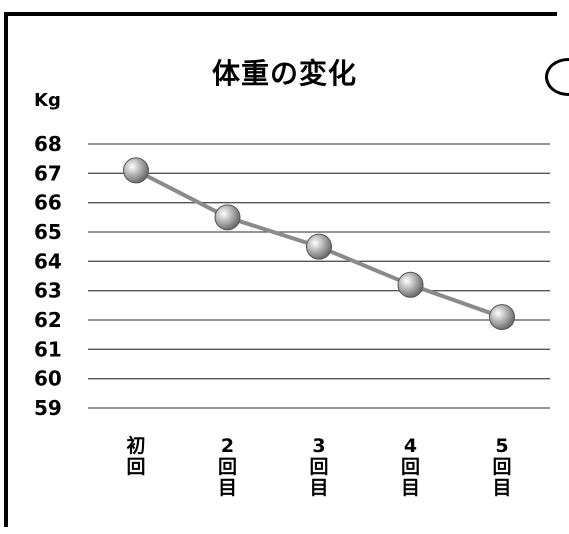  What do you see at coordinates (501, 467) in the screenshot?
I see `x-tick-label: 5 回目` at bounding box center [501, 467].